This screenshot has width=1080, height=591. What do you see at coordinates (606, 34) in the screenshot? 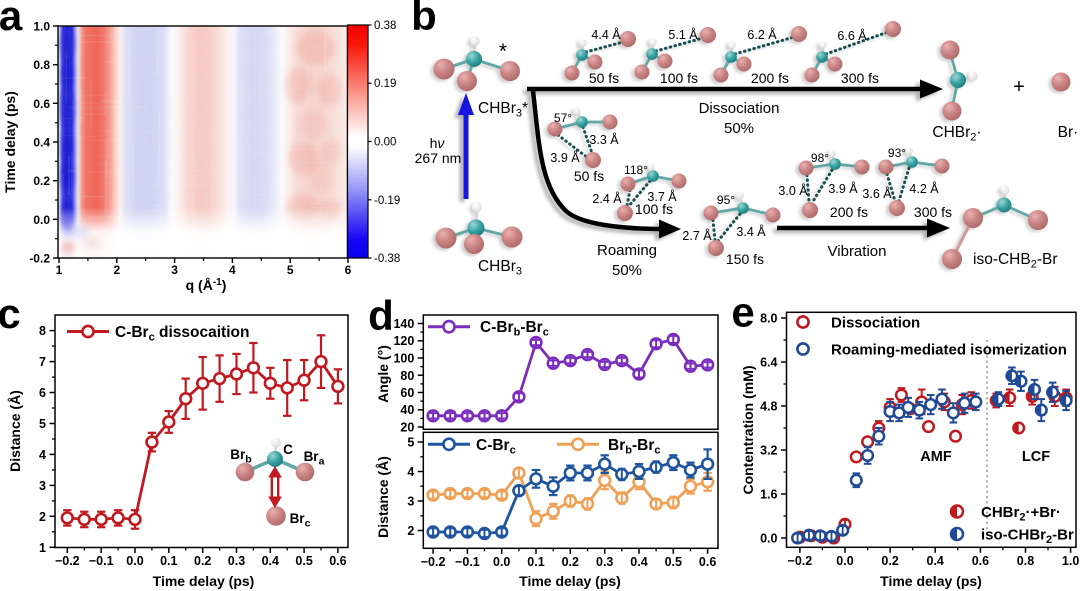
I see `svg-text: 4.4 Å` at bounding box center [606, 34].